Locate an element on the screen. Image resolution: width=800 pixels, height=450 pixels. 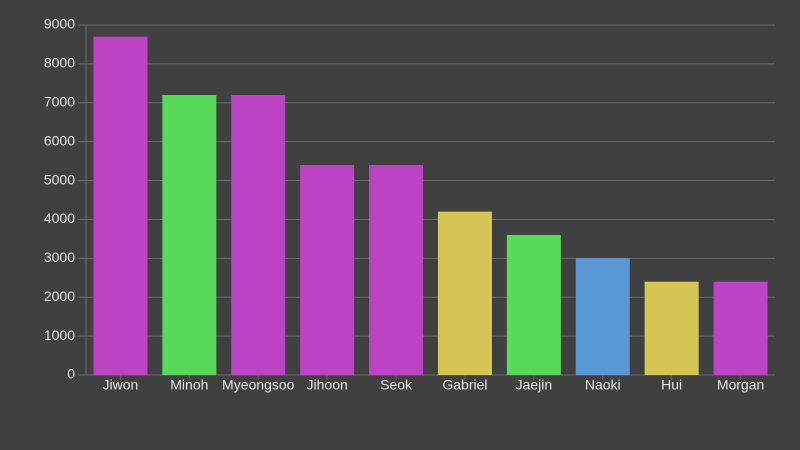
y-tick-label: 6000 is located at coordinates (59, 140).